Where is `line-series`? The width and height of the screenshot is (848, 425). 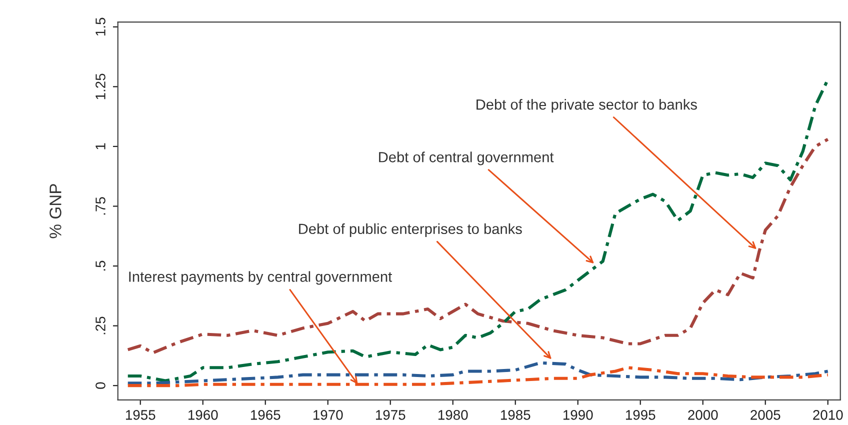 line-series is located at coordinates (478, 373).